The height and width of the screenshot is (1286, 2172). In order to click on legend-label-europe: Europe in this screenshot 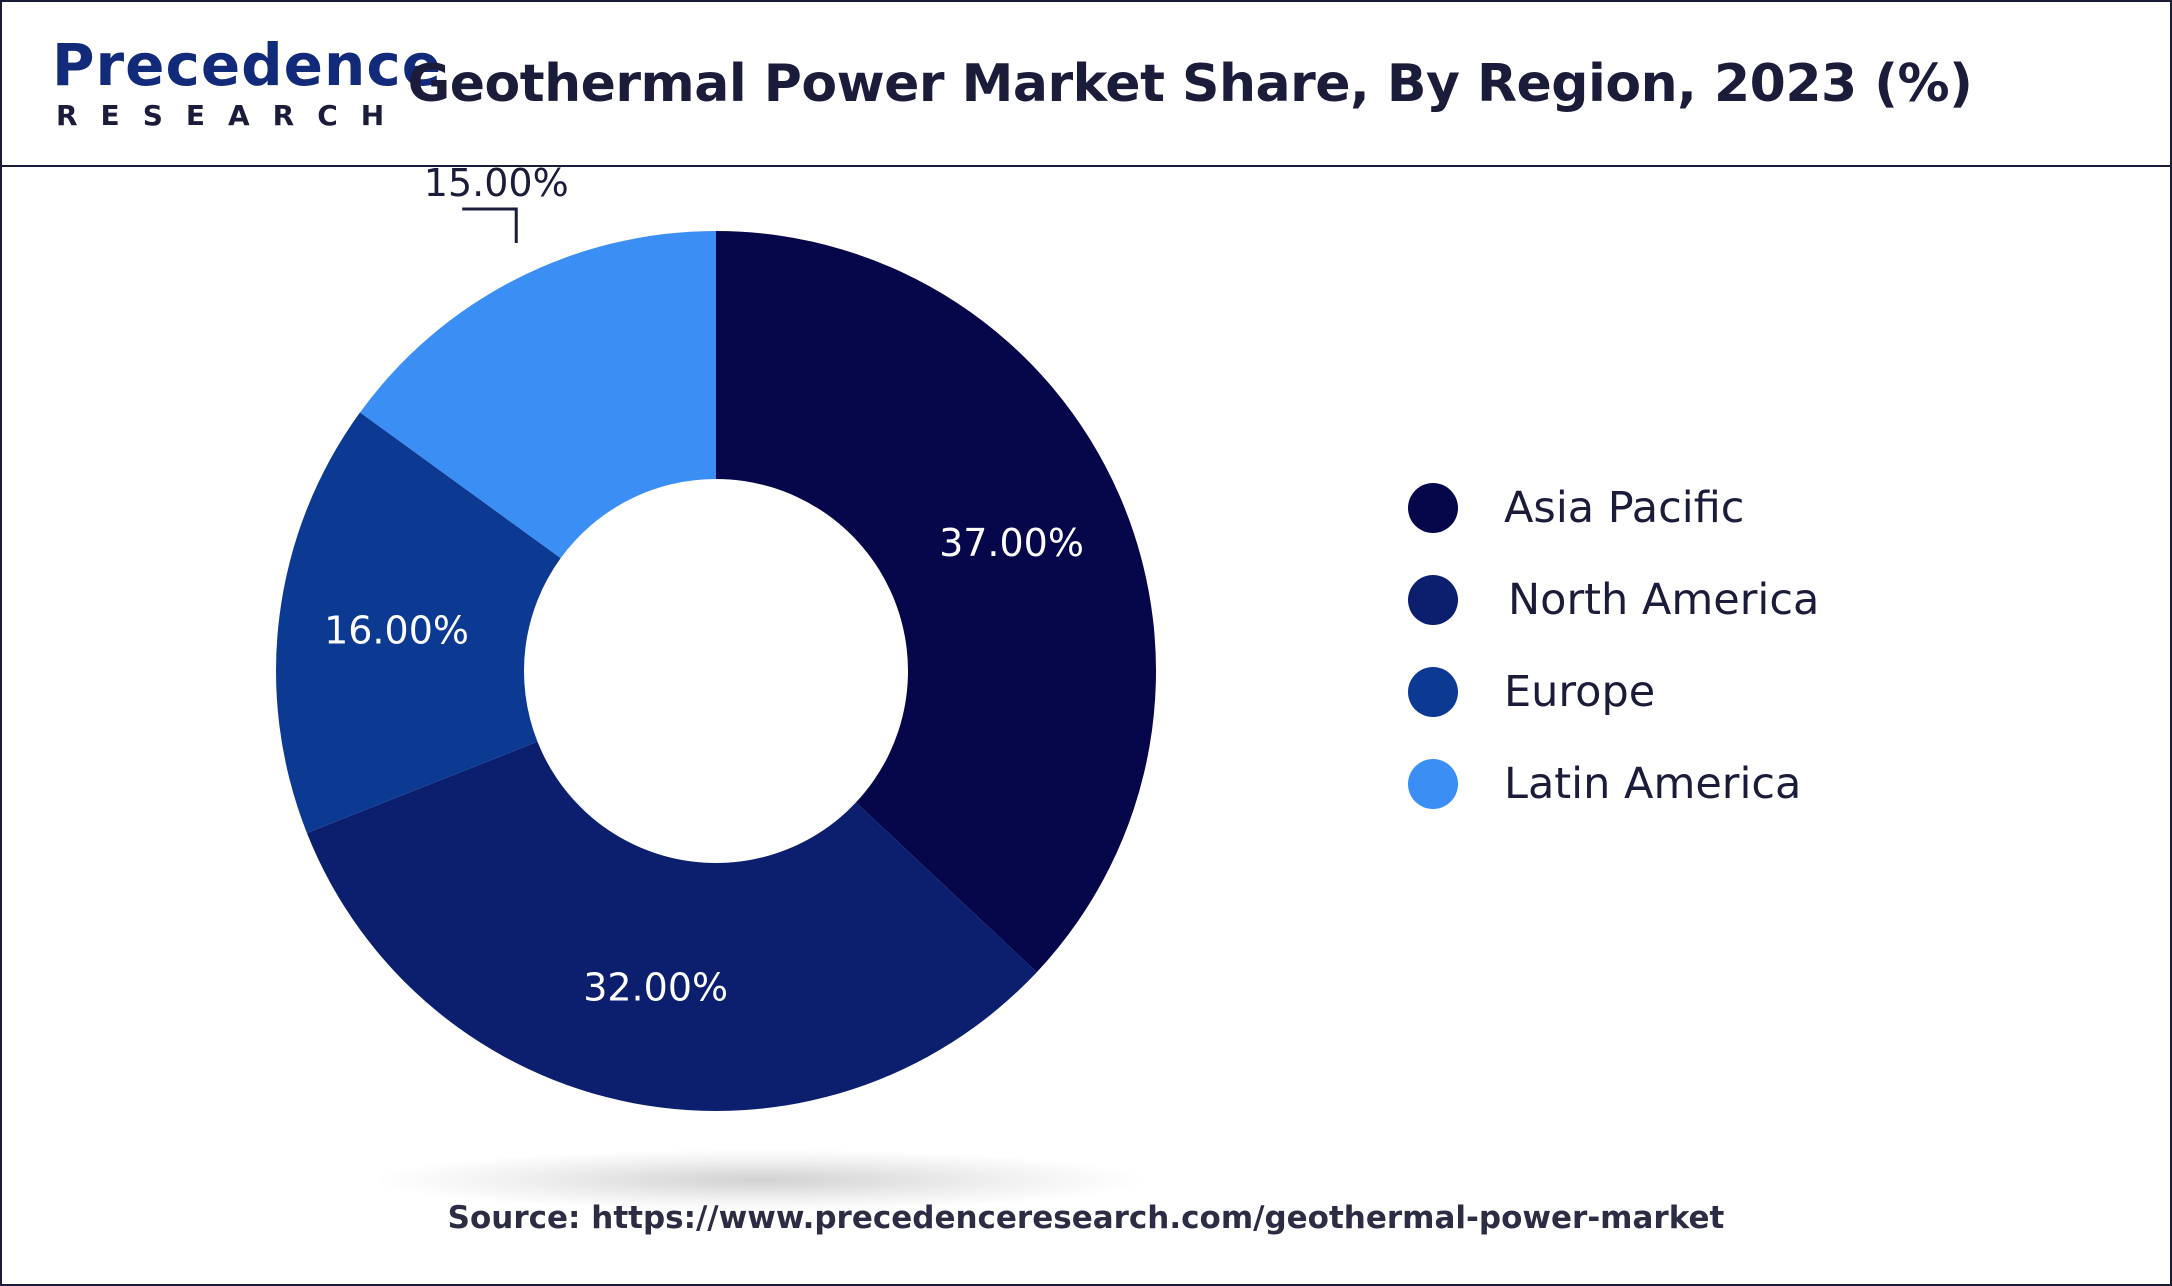, I will do `click(1580, 692)`.